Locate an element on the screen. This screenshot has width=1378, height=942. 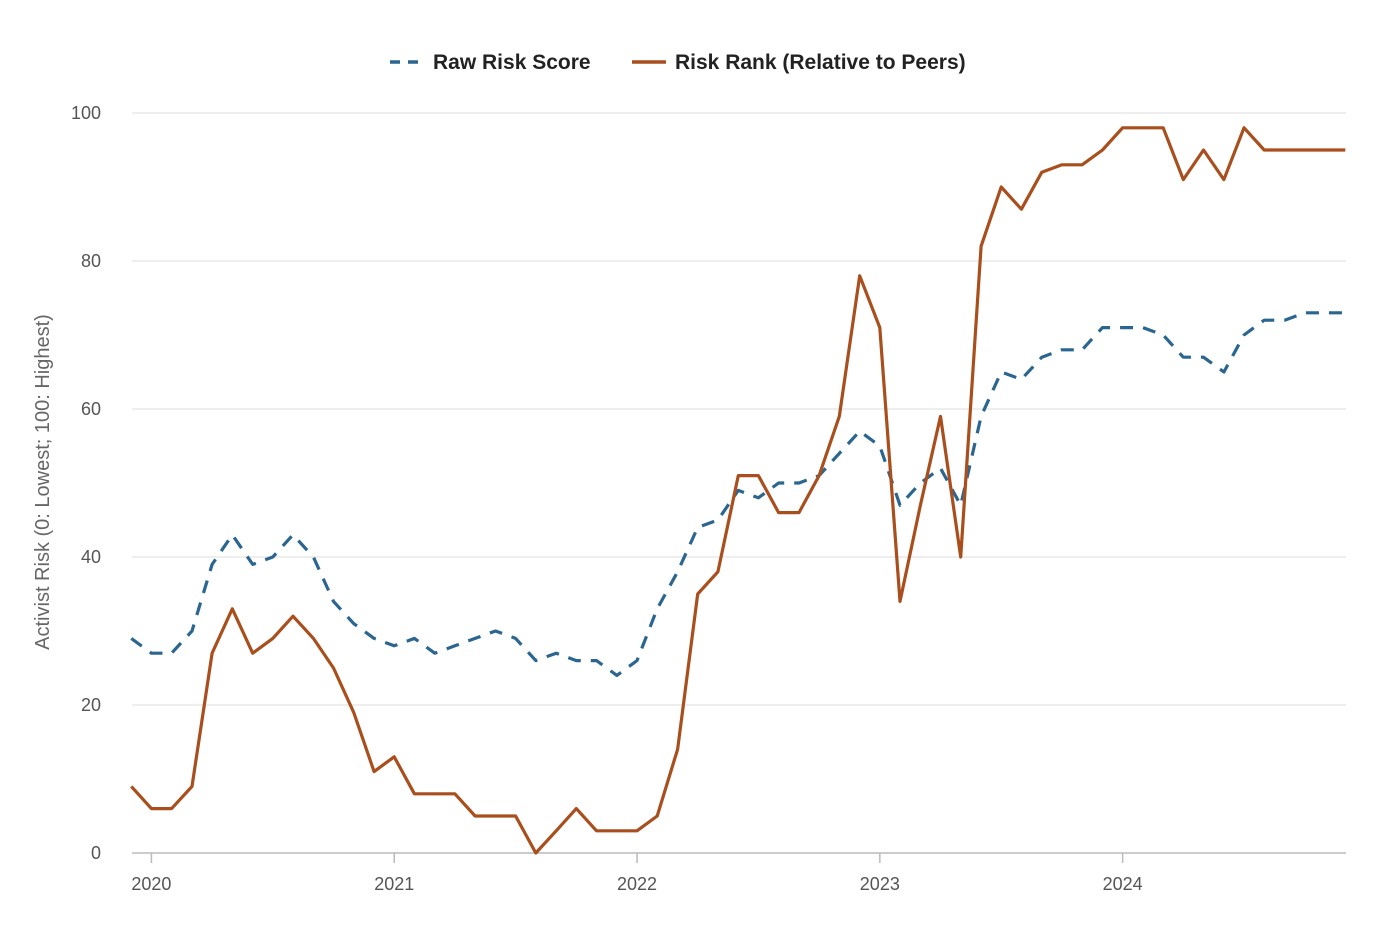
y-tick-label: 80 is located at coordinates (91, 261).